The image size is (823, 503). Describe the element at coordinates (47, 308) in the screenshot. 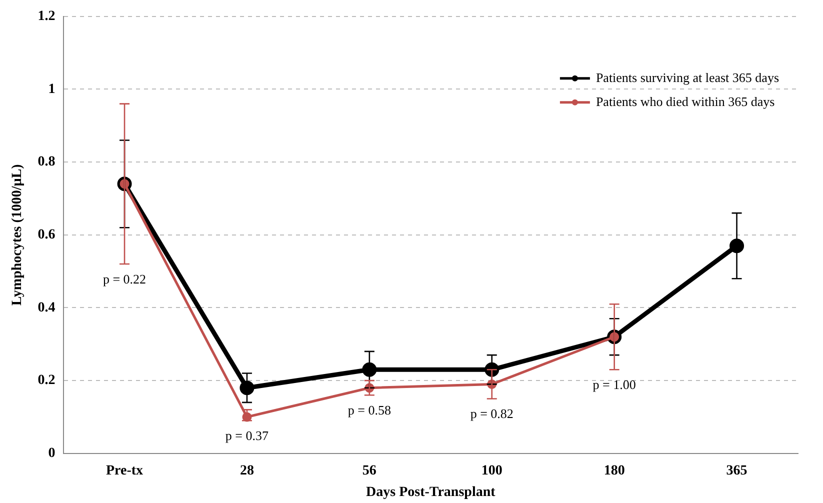

I see `y-tick-label: 0.4` at that location.